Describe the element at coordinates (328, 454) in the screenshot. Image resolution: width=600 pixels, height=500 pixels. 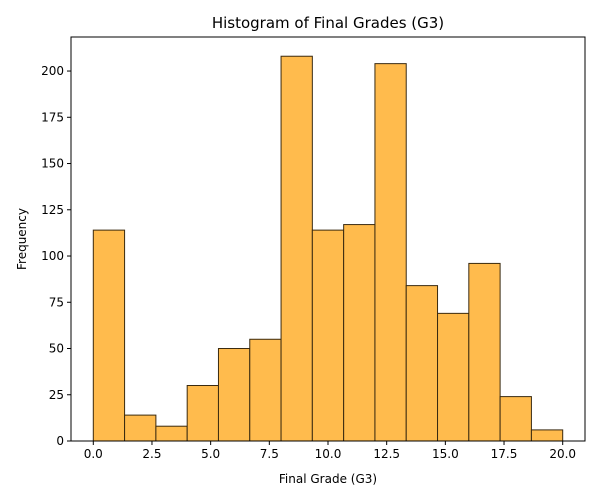
I see `x-tick-label: 10.0` at that location.